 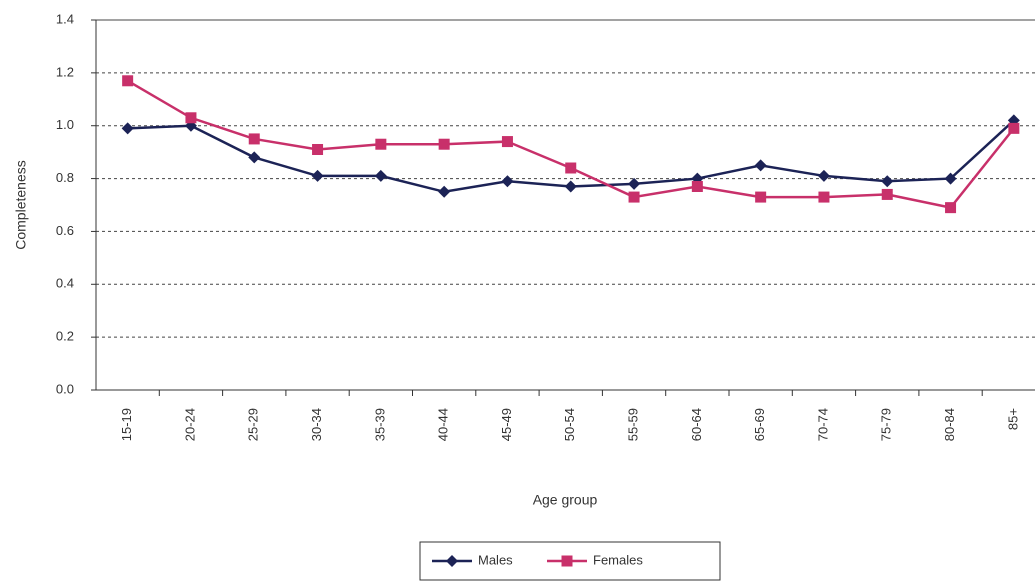 What do you see at coordinates (189, 424) in the screenshot?
I see `x-tick-label: 20-24` at bounding box center [189, 424].